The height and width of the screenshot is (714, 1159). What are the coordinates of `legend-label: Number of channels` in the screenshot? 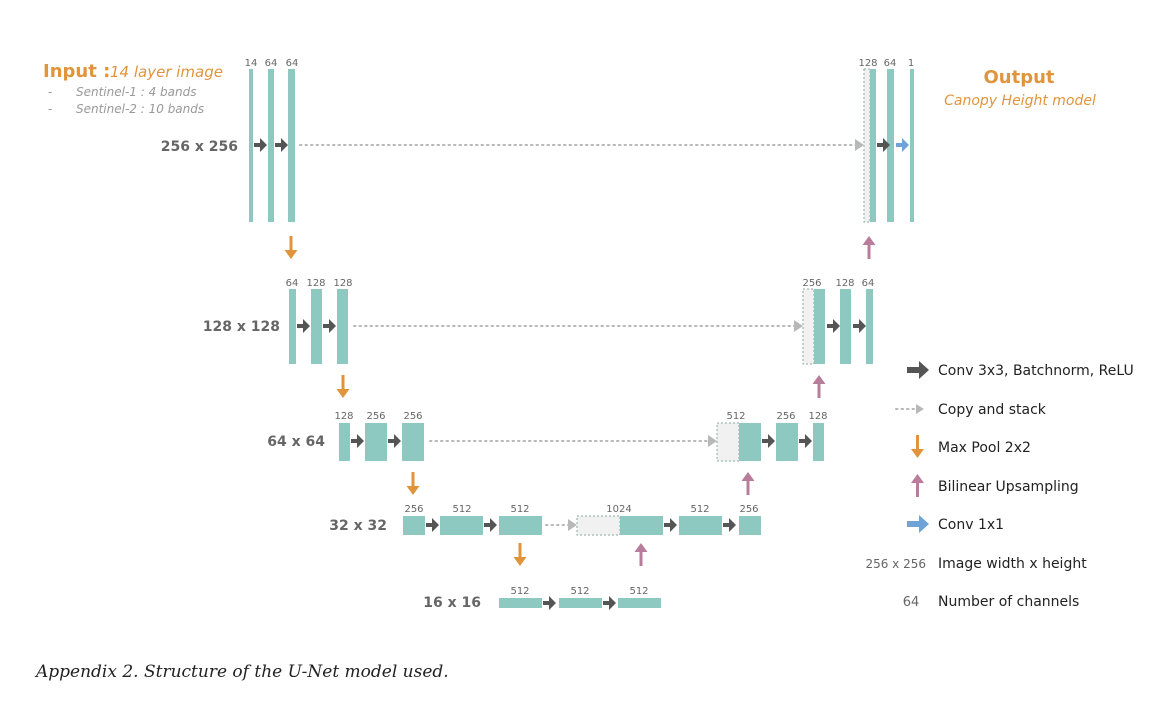 It's located at (1008, 602).